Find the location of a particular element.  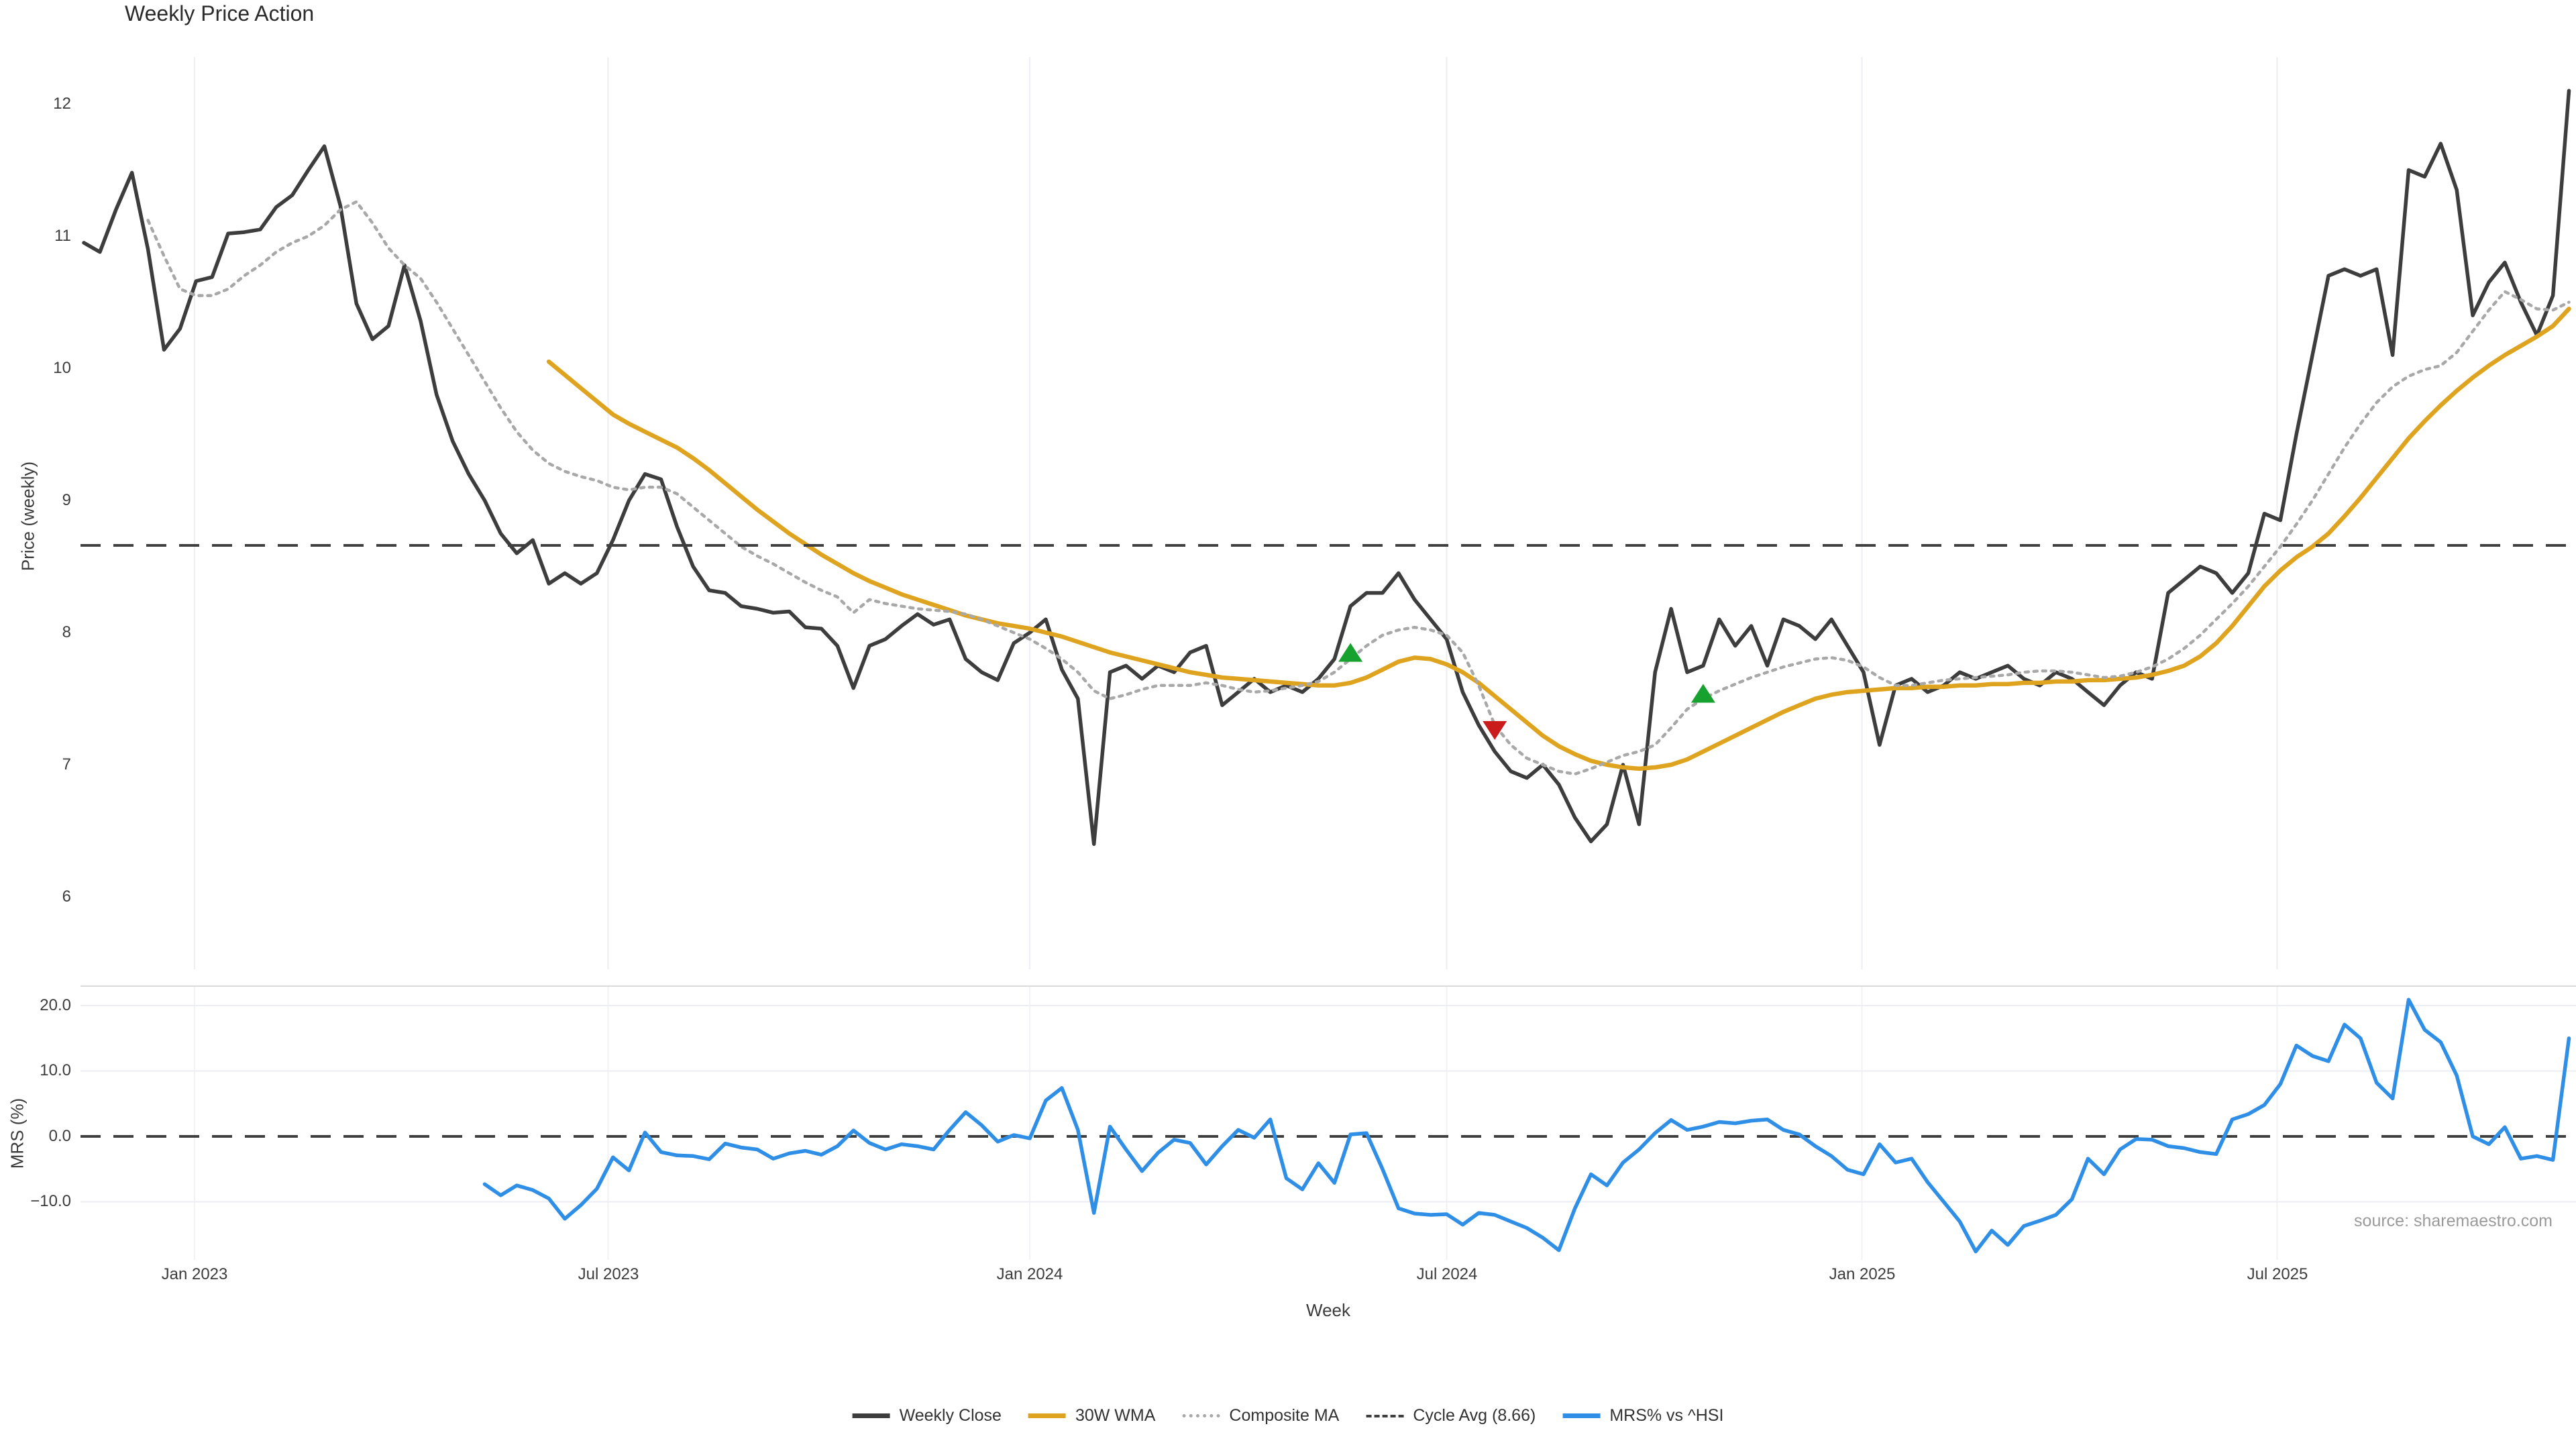

source-credit: source: sharemaestro.com is located at coordinates (2453, 1221).